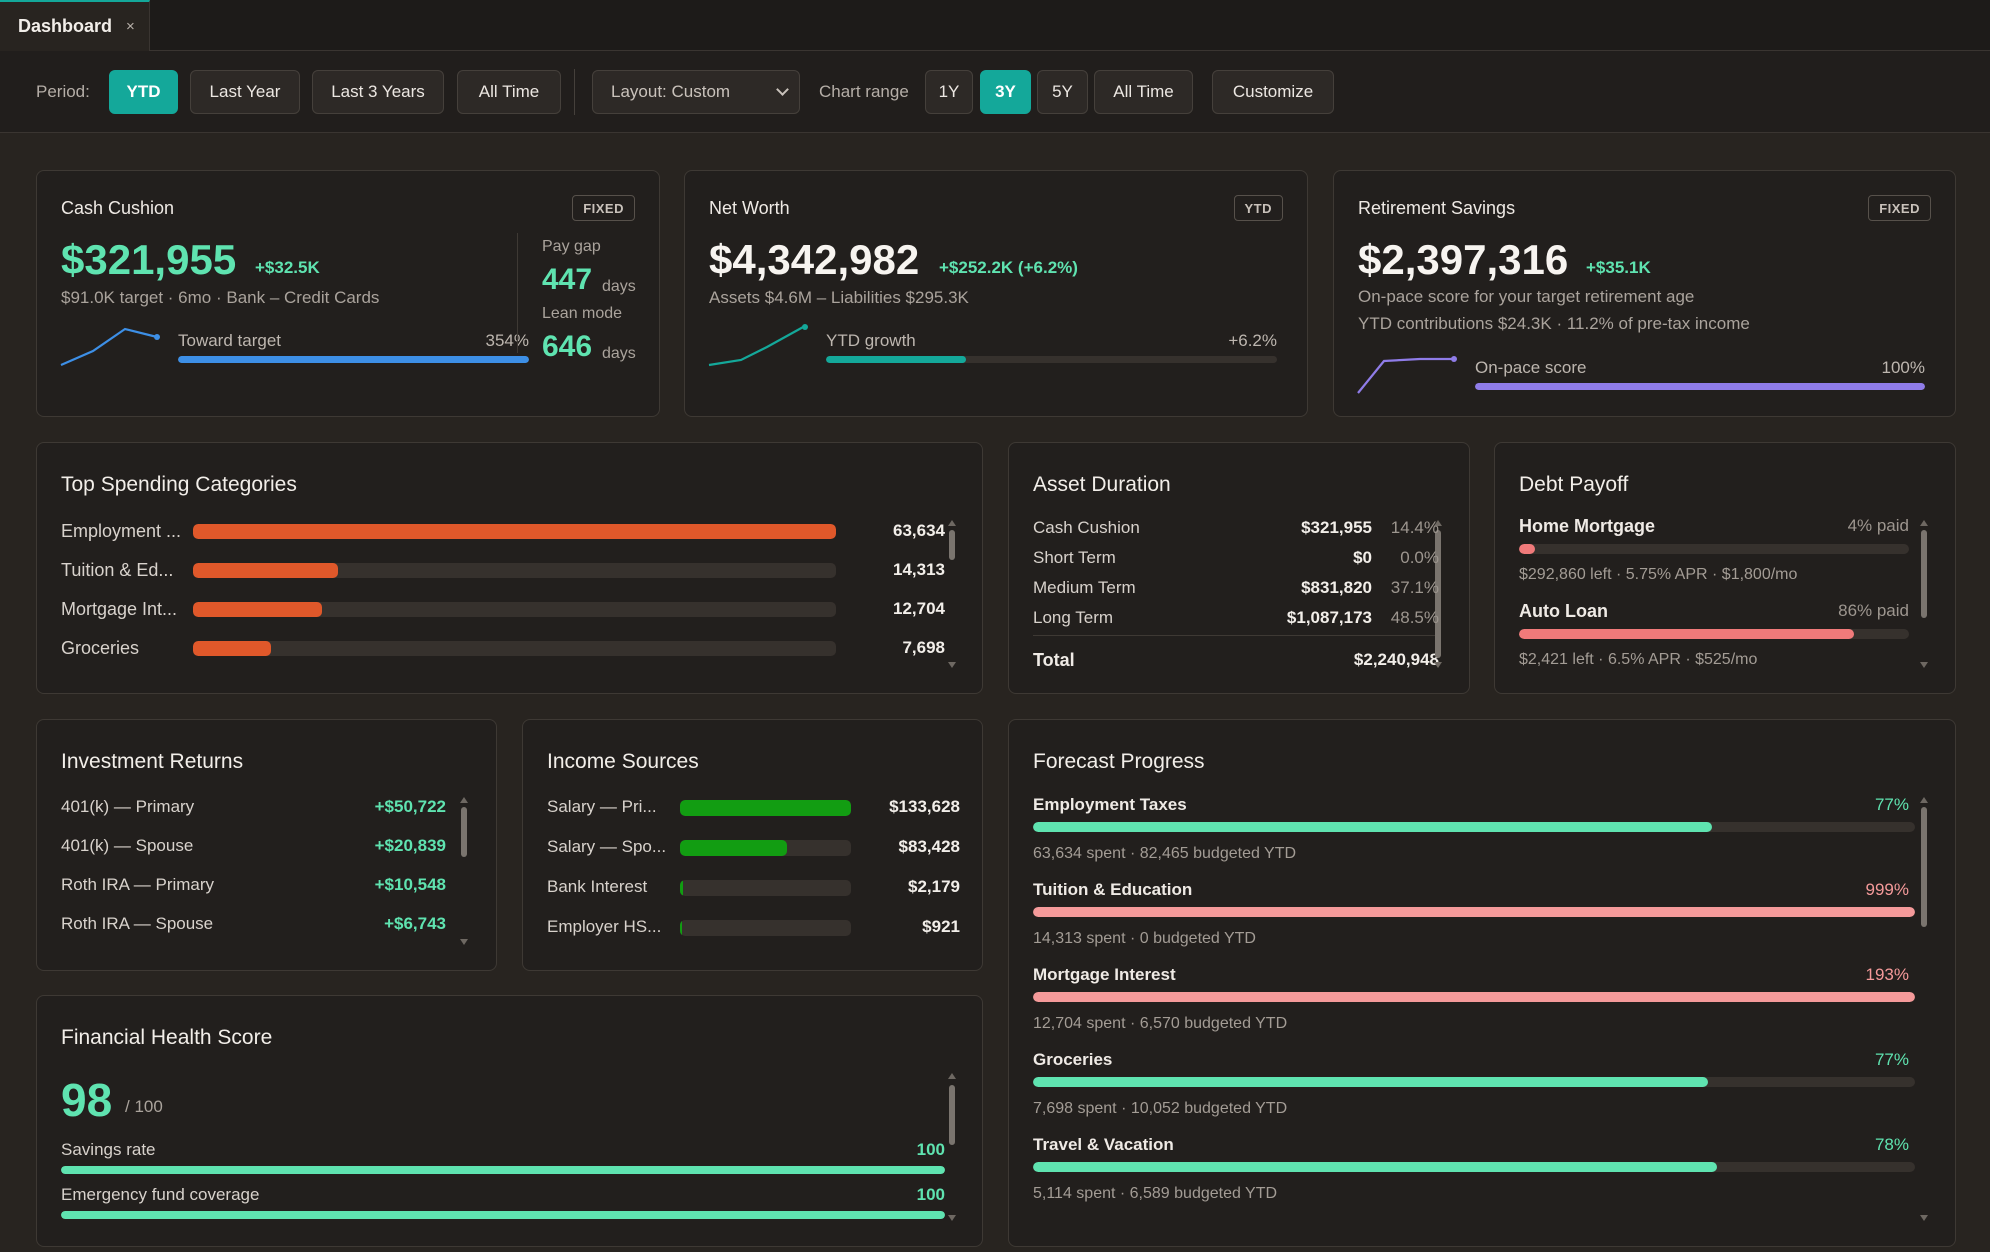  What do you see at coordinates (378, 92) in the screenshot?
I see `period-last-3-years-button: Last 3 Years` at bounding box center [378, 92].